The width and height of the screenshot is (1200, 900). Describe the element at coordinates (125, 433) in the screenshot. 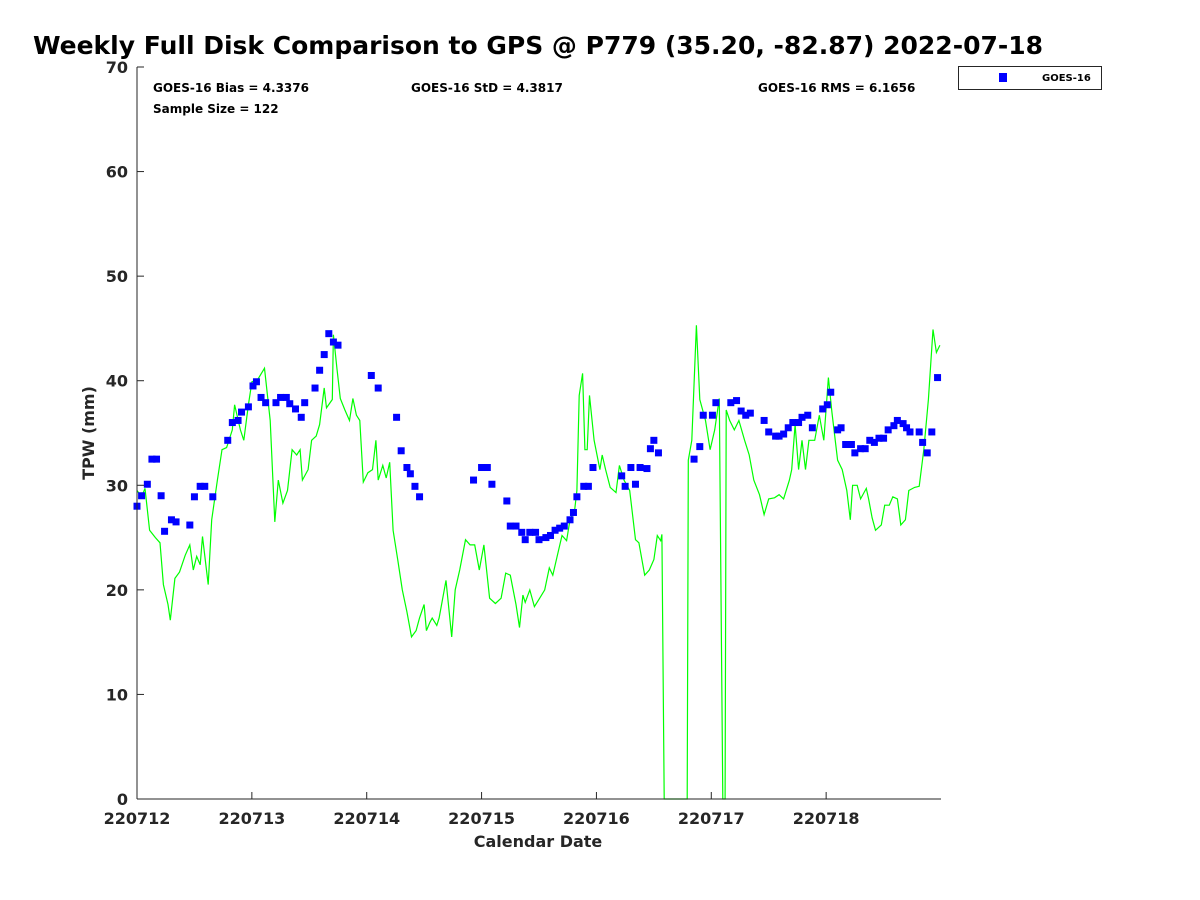

I see `y-ticks: 0 10 20 30 40 50 60 70` at that location.